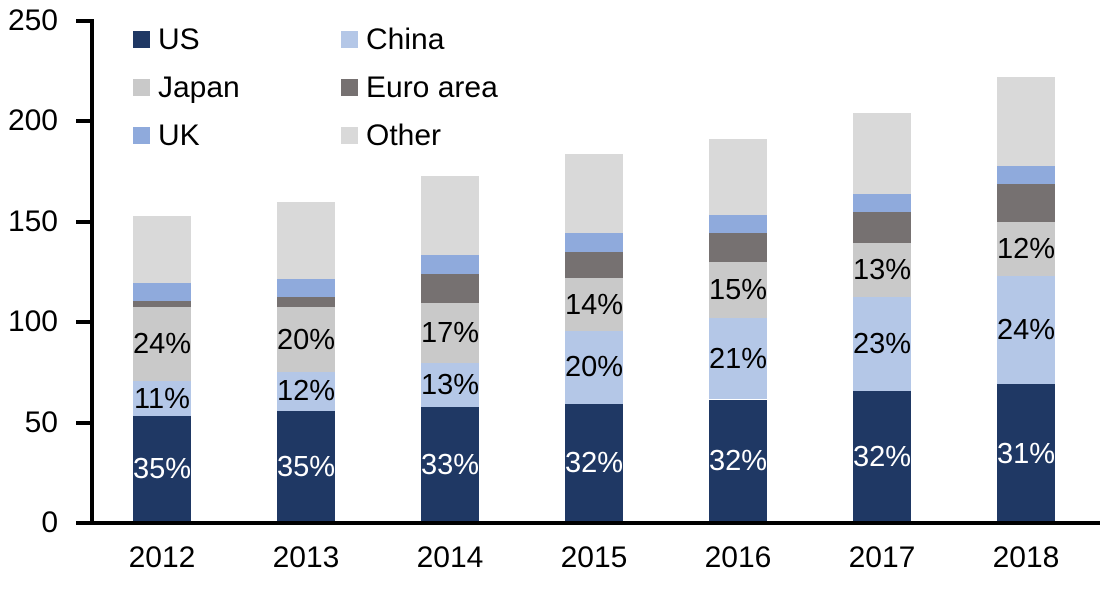  Describe the element at coordinates (405, 39) in the screenshot. I see `legend-label: China` at that location.